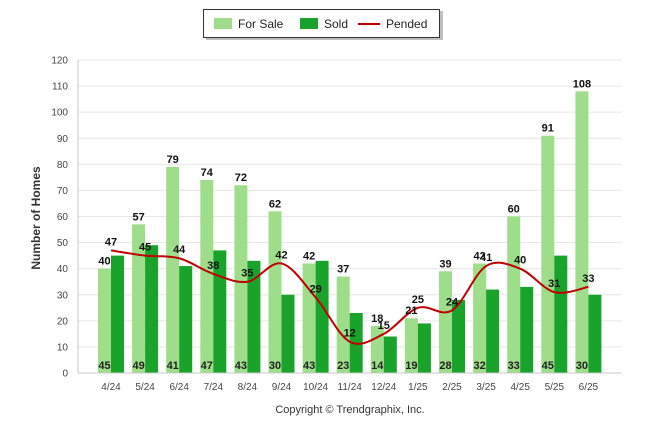 Image resolution: width=646 pixels, height=434 pixels. Describe the element at coordinates (555, 387) in the screenshot. I see `x-tick-label: 5/25` at that location.